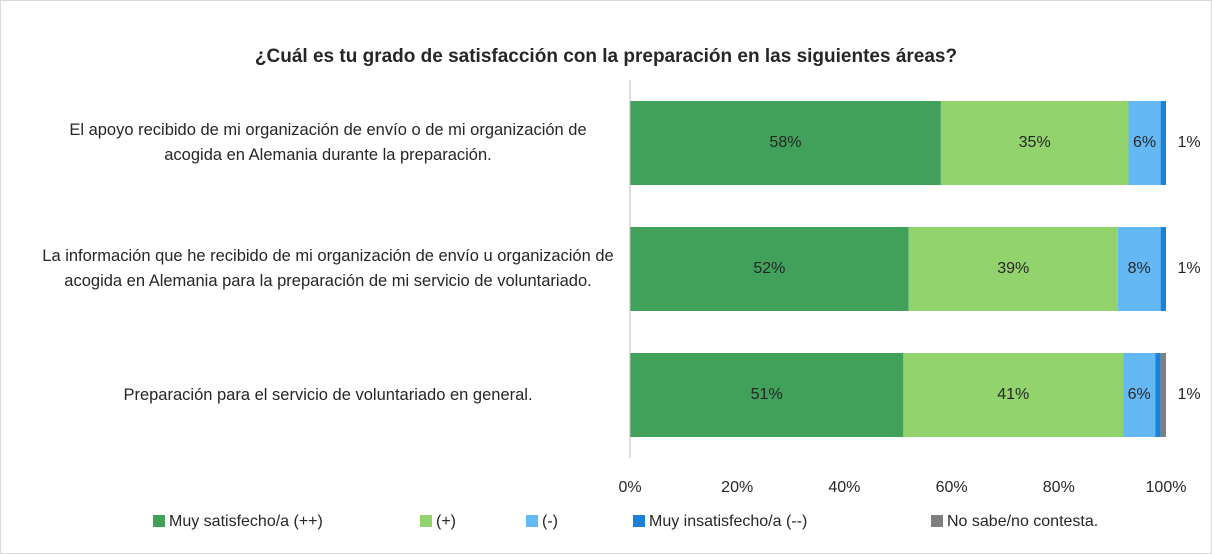 This screenshot has width=1212, height=554. I want to click on x-tick-label: 100%, so click(1166, 487).